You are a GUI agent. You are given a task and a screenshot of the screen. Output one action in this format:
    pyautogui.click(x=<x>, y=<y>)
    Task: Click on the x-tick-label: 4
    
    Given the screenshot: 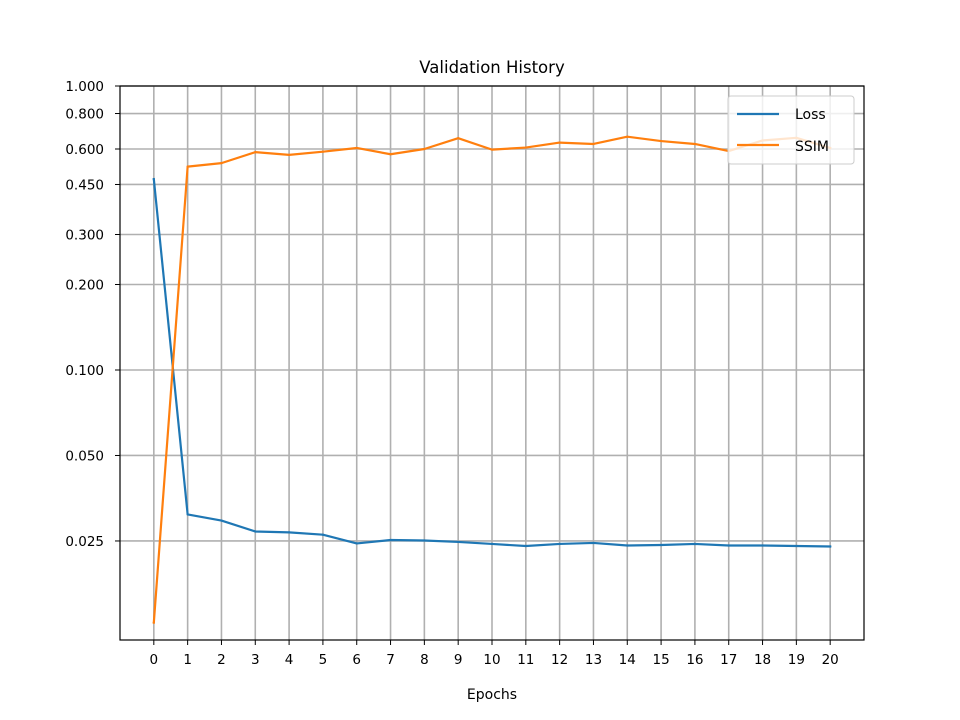 What is the action you would take?
    pyautogui.click(x=289, y=660)
    